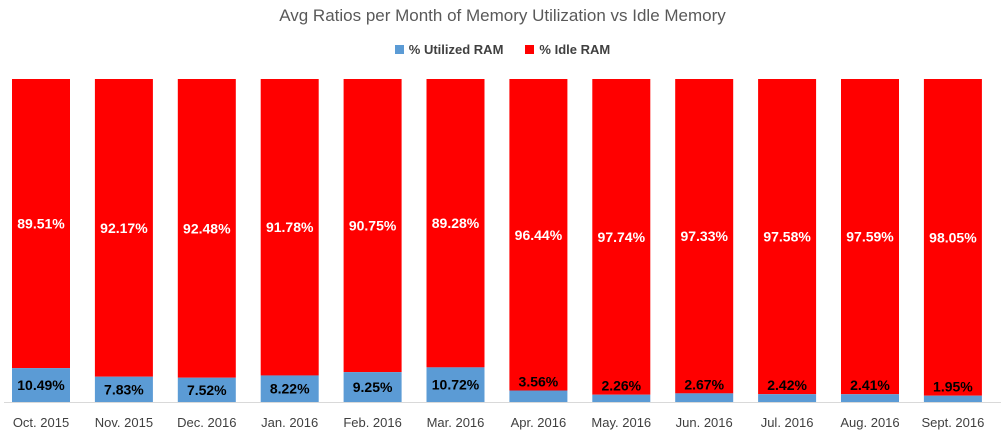  I want to click on data-label-idle: 89.51%, so click(41, 224).